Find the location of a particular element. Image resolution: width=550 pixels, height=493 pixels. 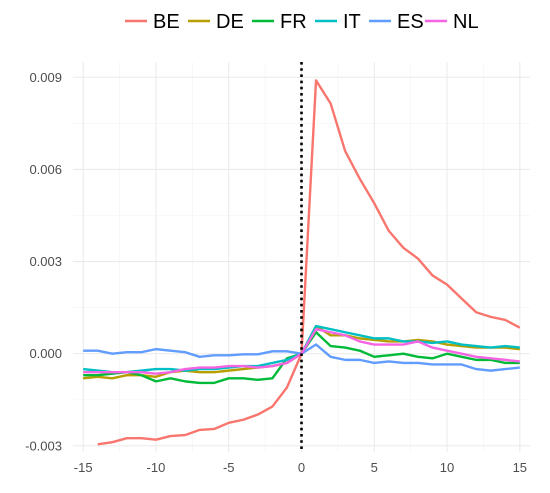

x-tick-label: -10 is located at coordinates (156, 467).